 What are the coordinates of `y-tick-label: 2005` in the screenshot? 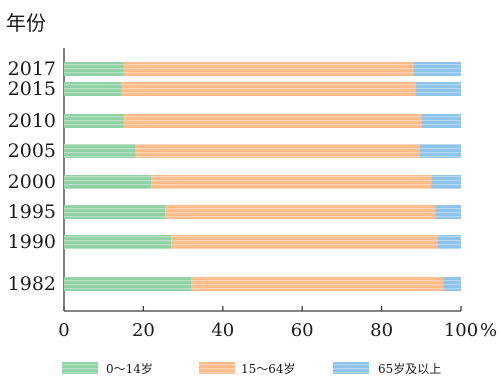 It's located at (32, 151).